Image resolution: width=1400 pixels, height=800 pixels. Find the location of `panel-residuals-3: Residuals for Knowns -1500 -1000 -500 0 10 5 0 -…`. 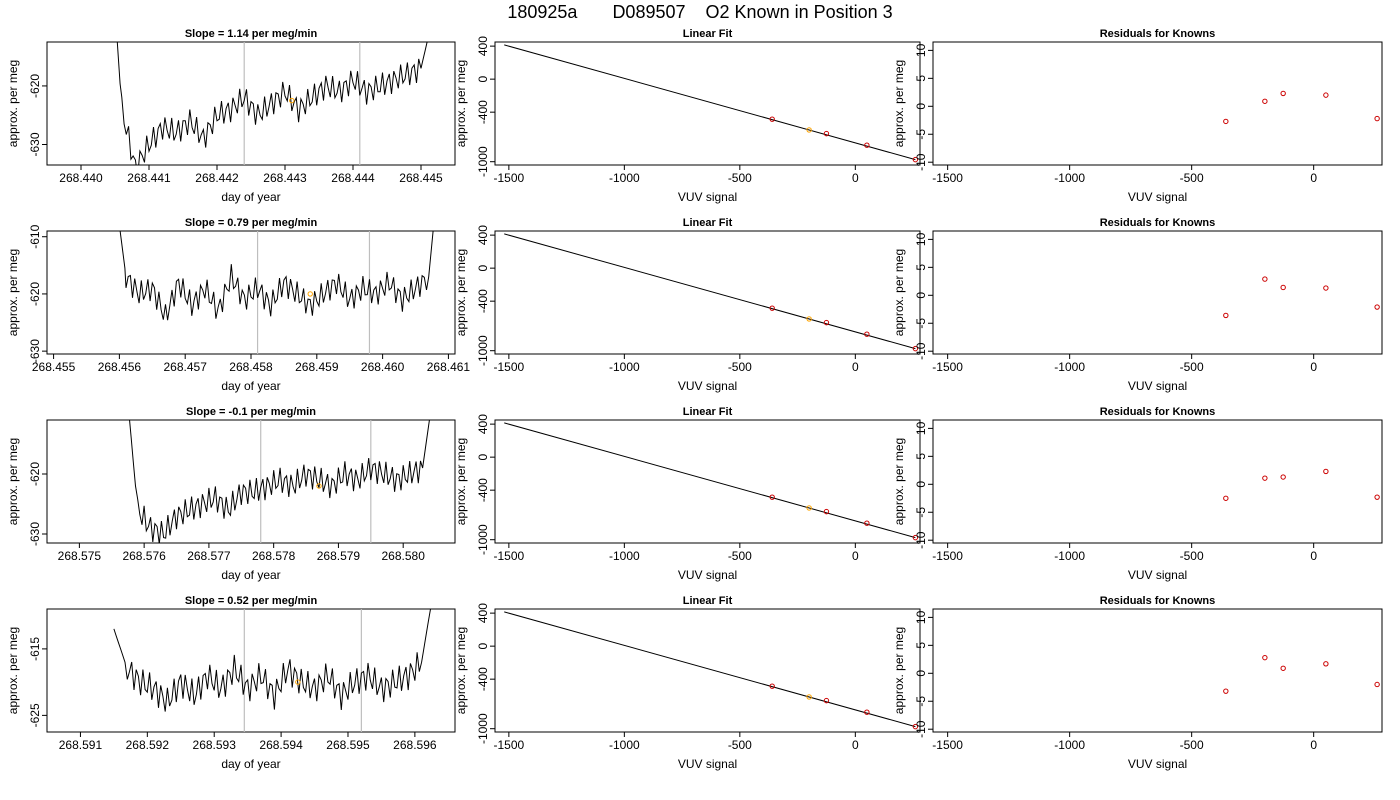

panel-residuals-3: Residuals for Knowns -1500 -1000 -500 0 10 5 0 -… is located at coordinates (1137, 494).